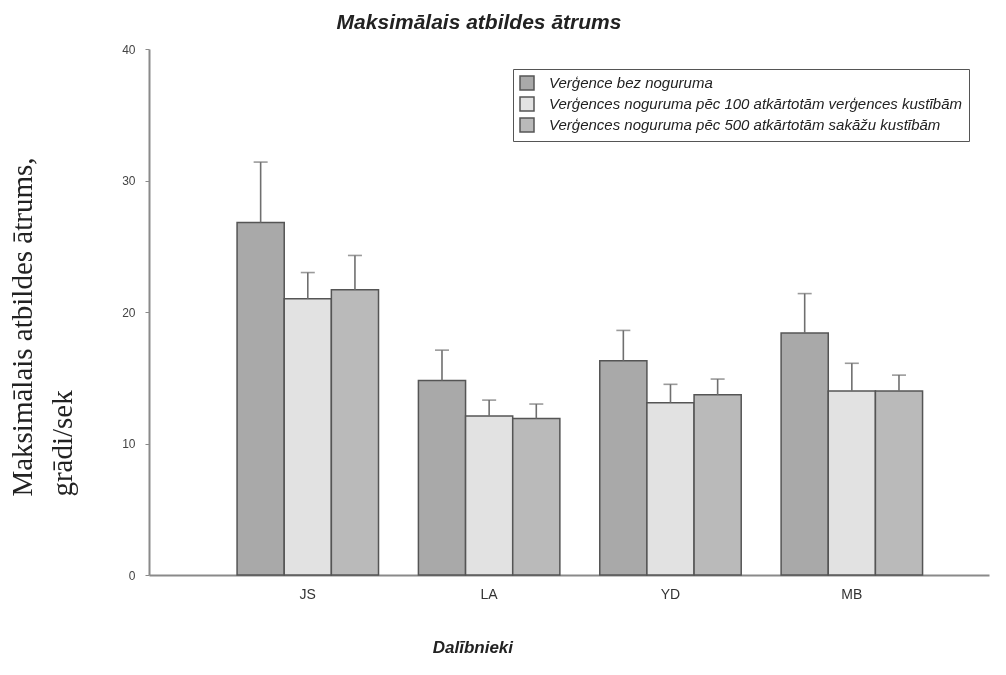 The height and width of the screenshot is (675, 1006). What do you see at coordinates (129, 312) in the screenshot?
I see `y-tick-label: 20` at bounding box center [129, 312].